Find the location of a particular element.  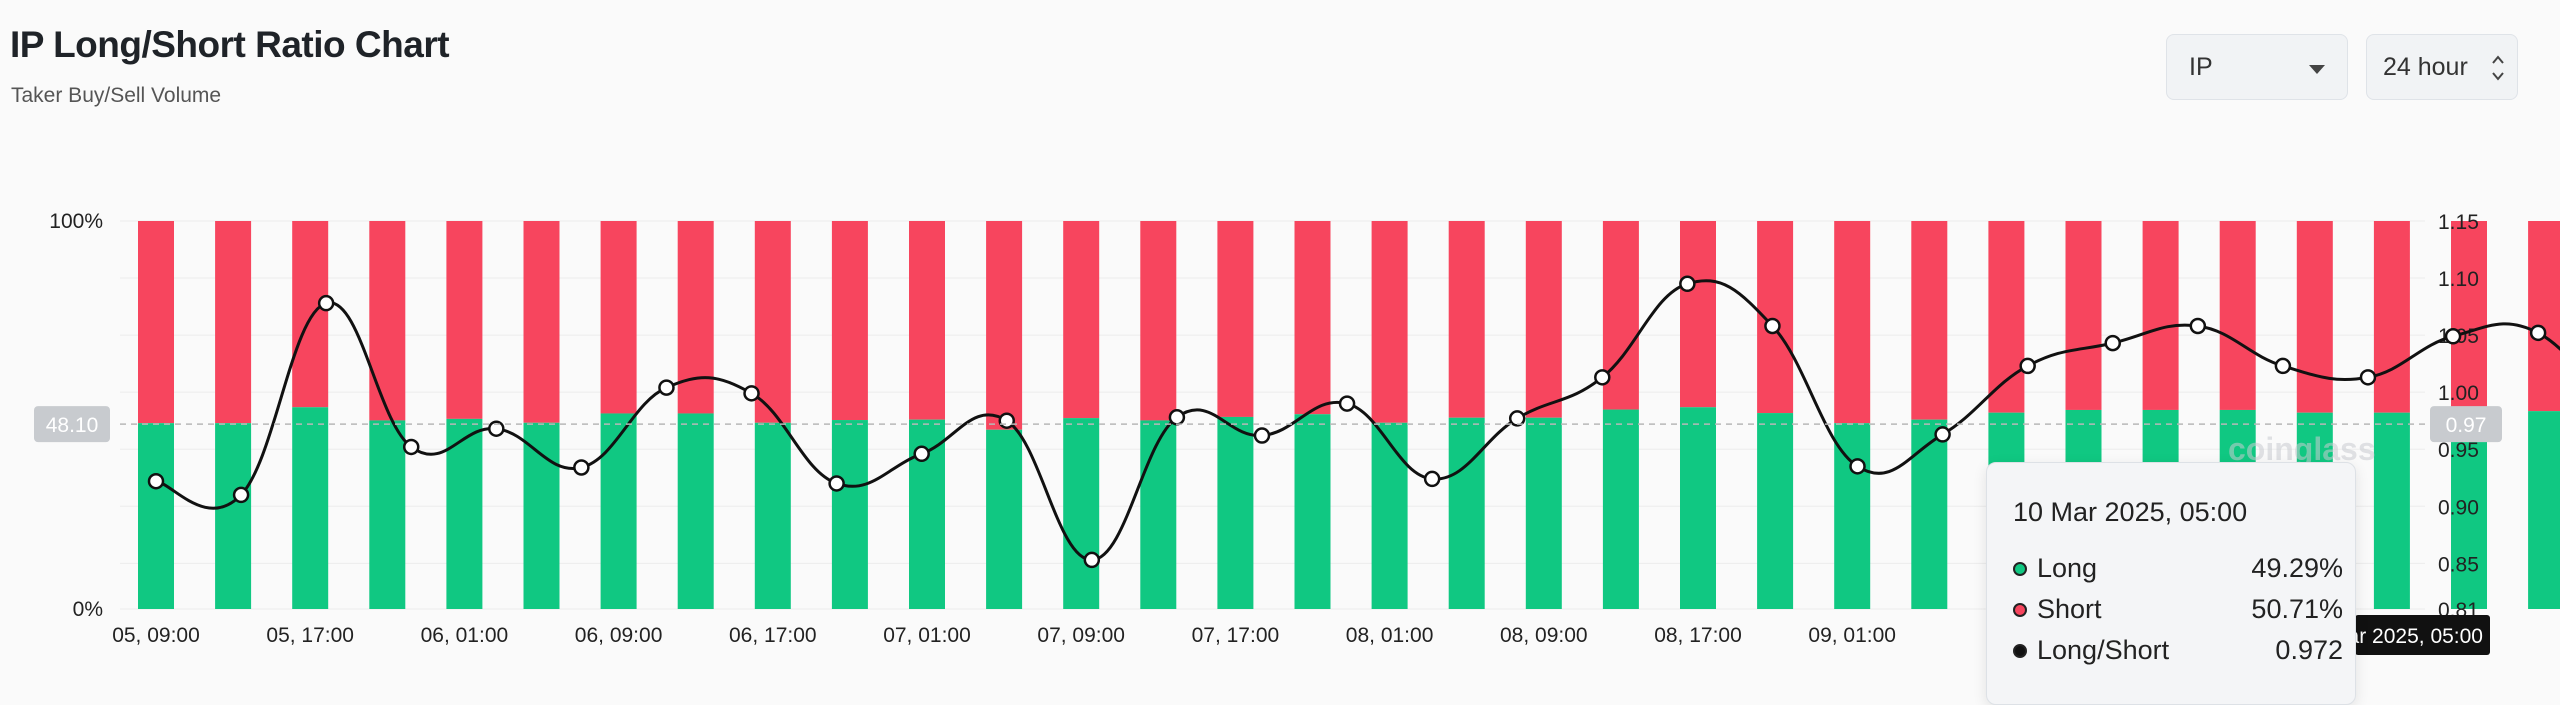

x-tick-label: 08, 09:00 is located at coordinates (1544, 635).